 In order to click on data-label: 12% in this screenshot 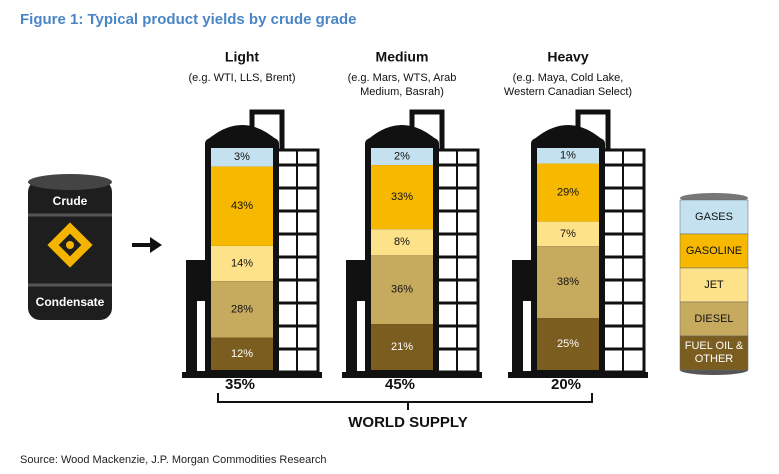, I will do `click(242, 354)`.